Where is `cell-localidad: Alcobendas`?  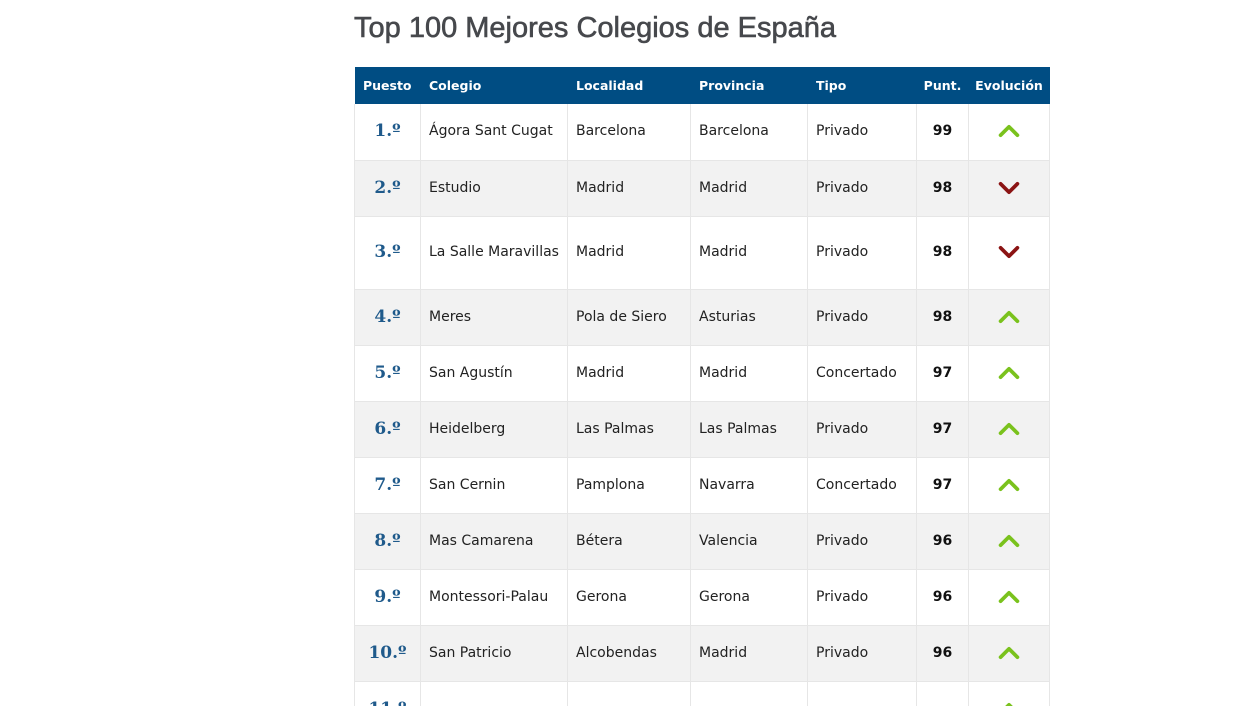
cell-localidad: Alcobendas is located at coordinates (629, 653).